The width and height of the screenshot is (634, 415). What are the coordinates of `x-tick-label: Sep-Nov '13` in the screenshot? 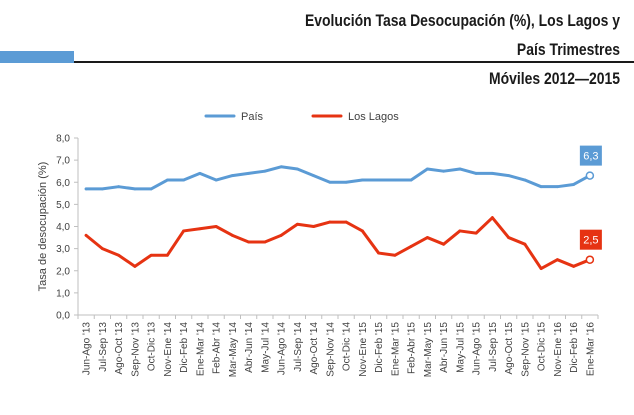 It's located at (135, 349).